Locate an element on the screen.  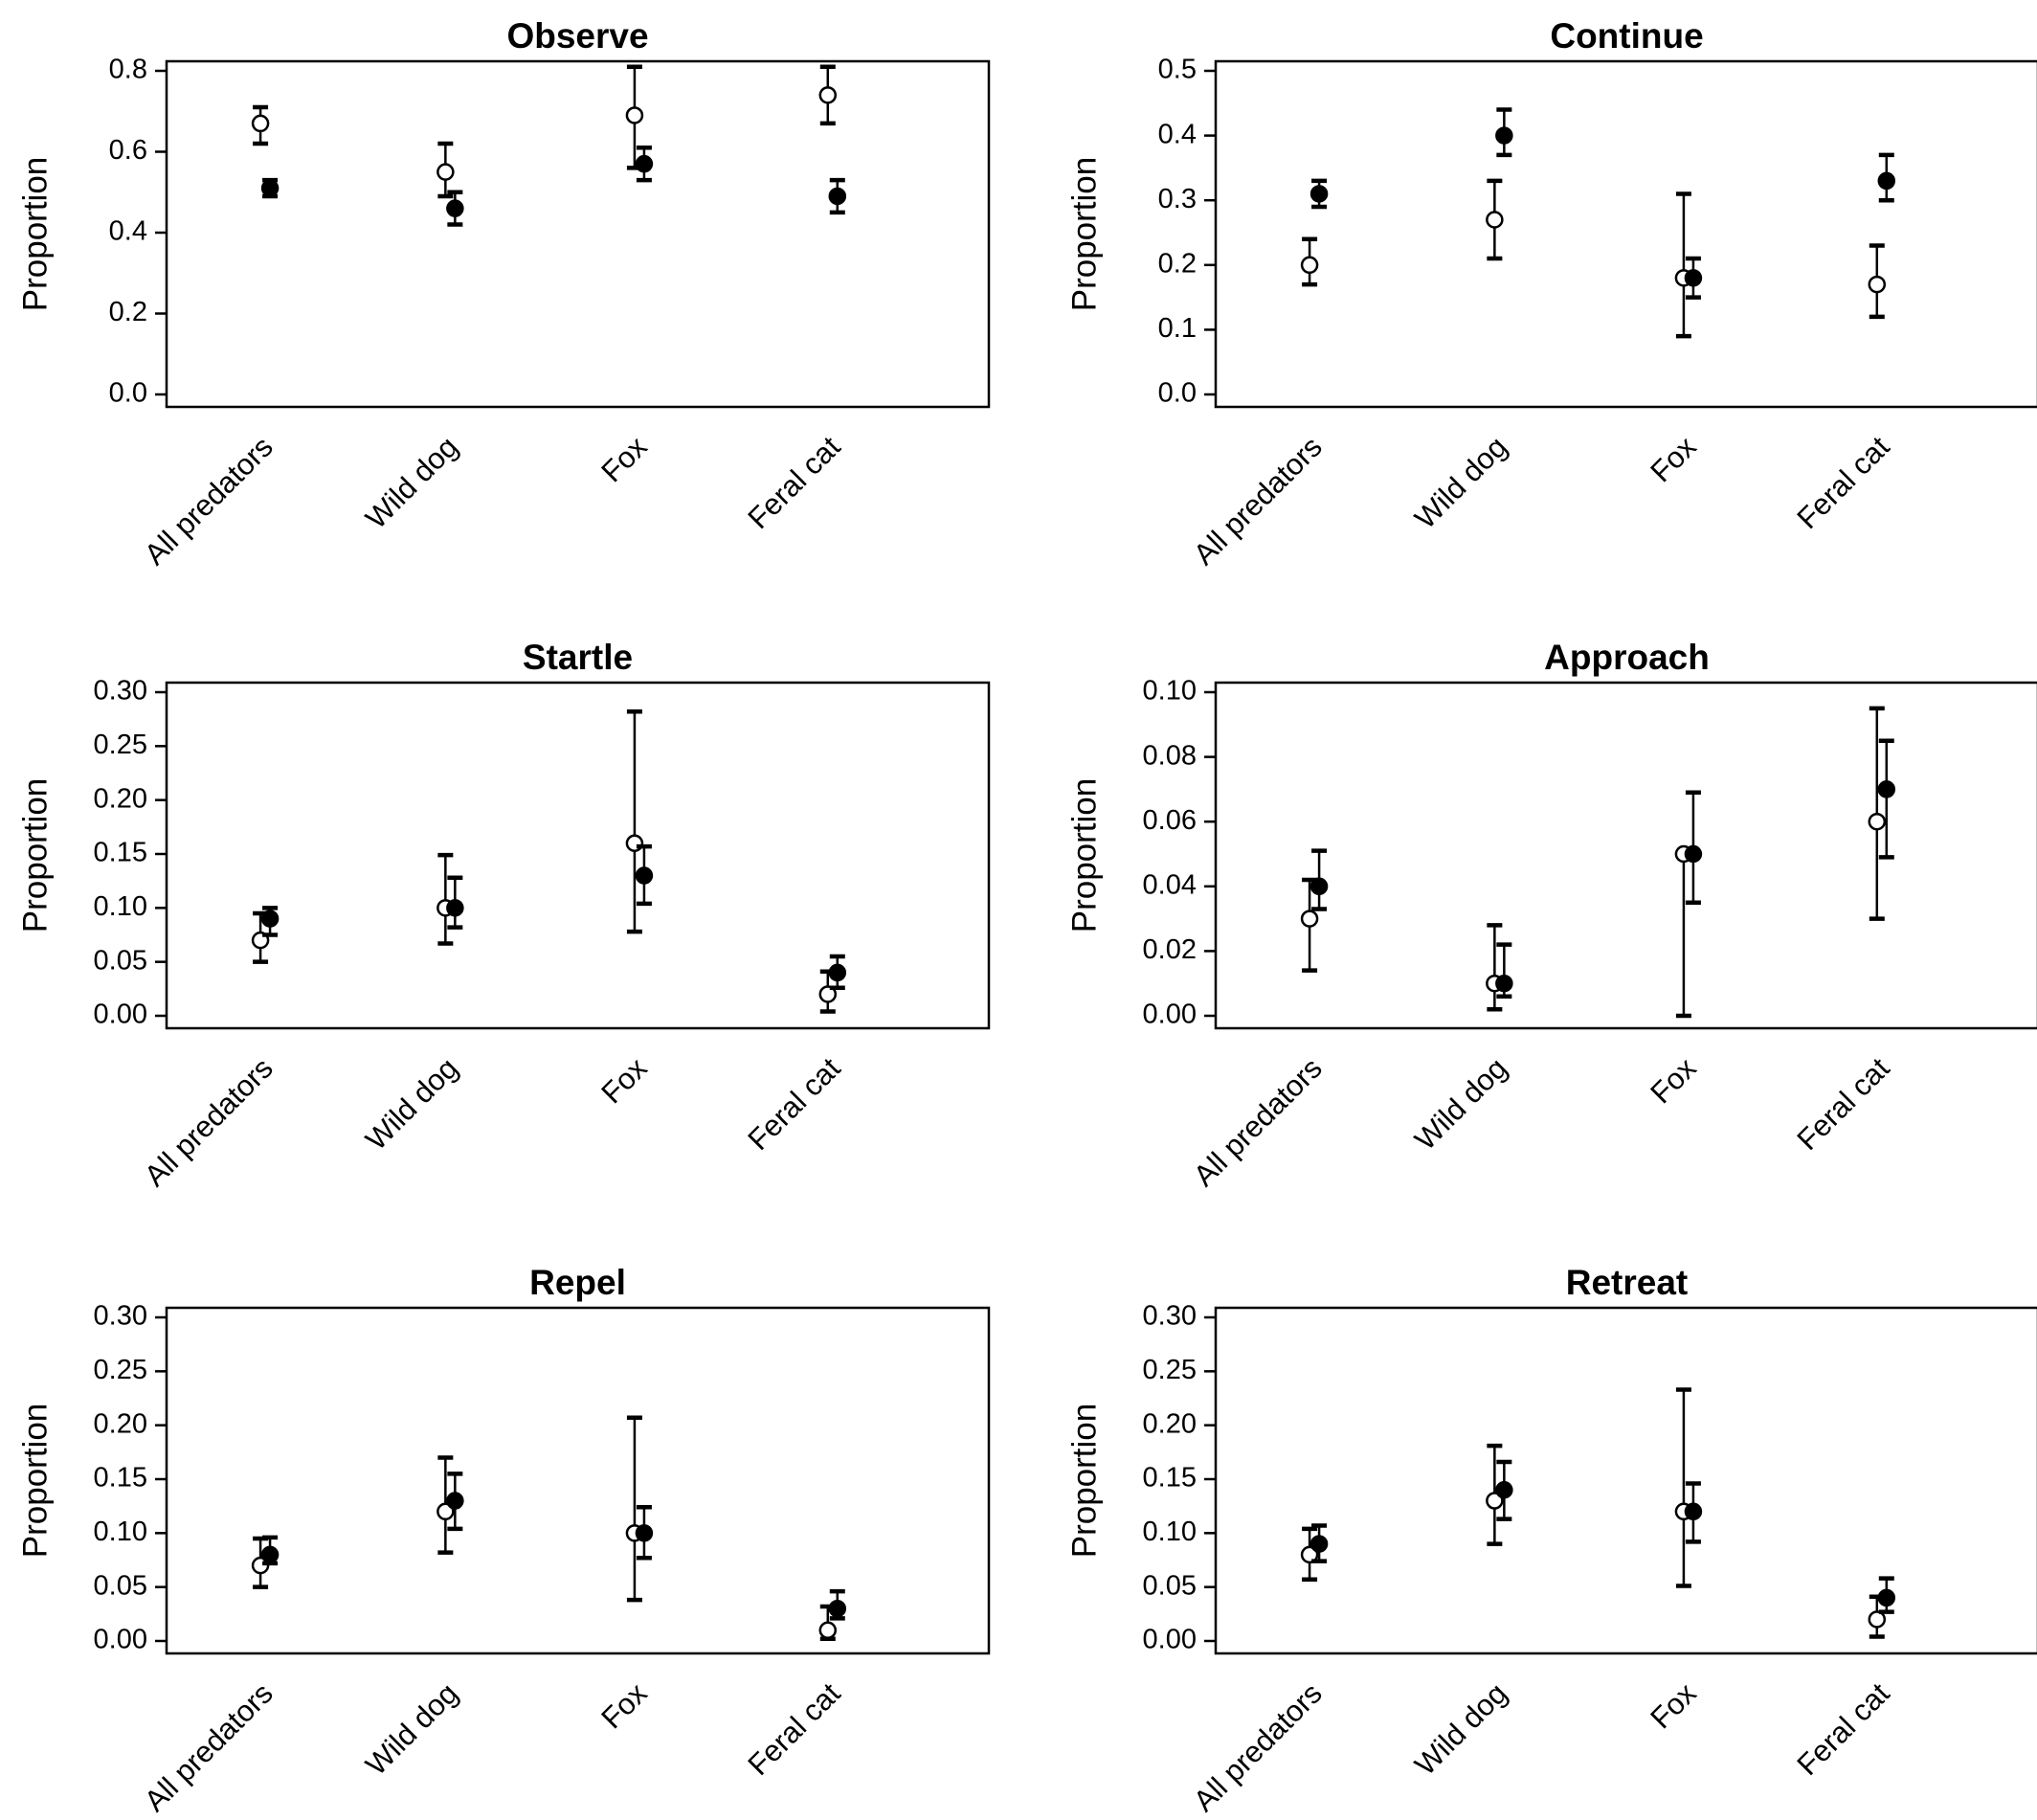
y-tick-label: 0.06 is located at coordinates (1170, 821).